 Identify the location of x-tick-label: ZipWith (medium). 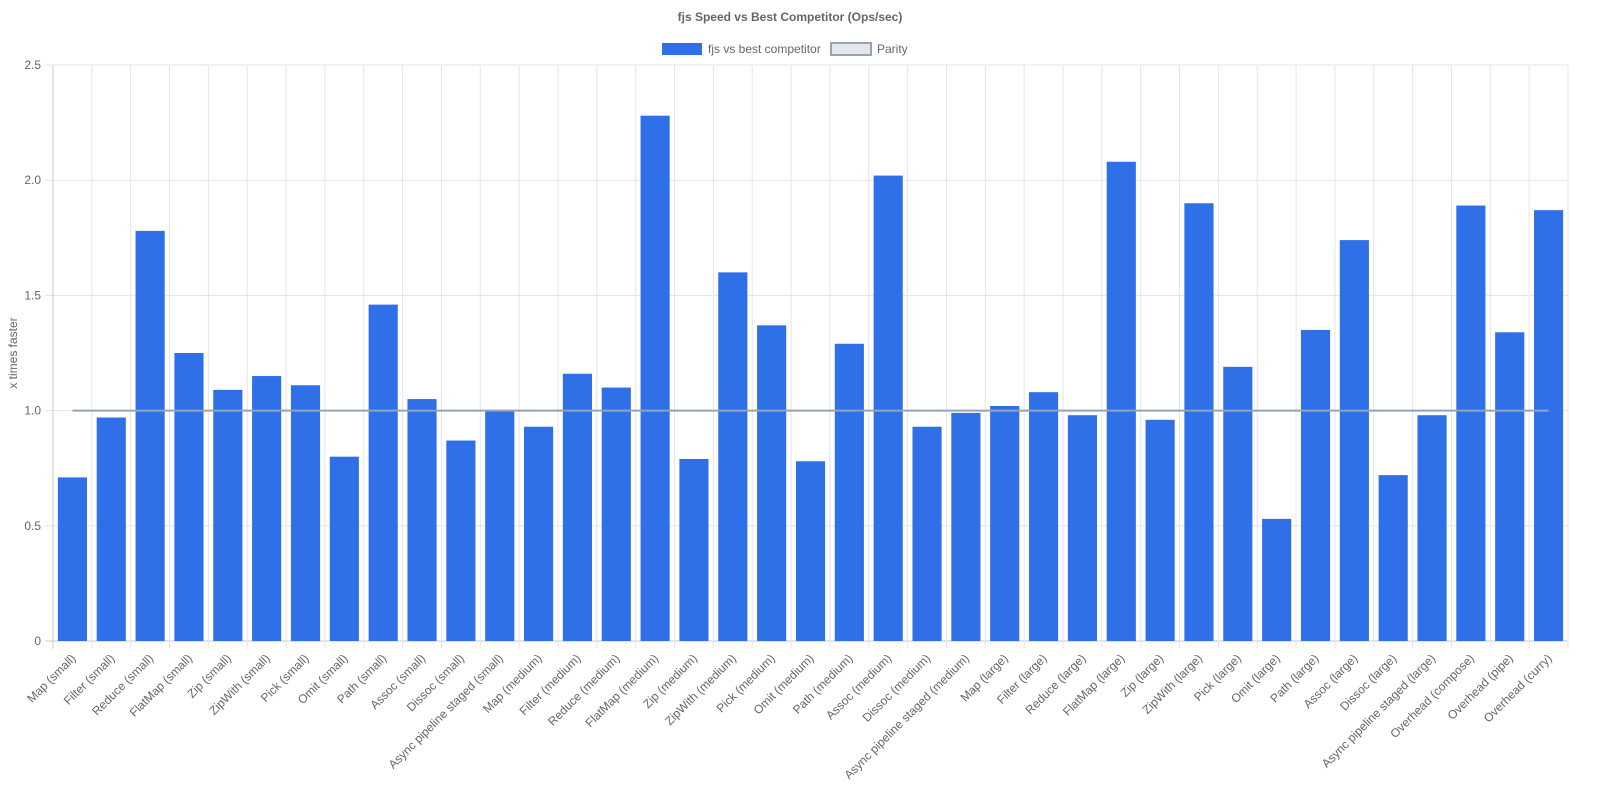
(700, 689).